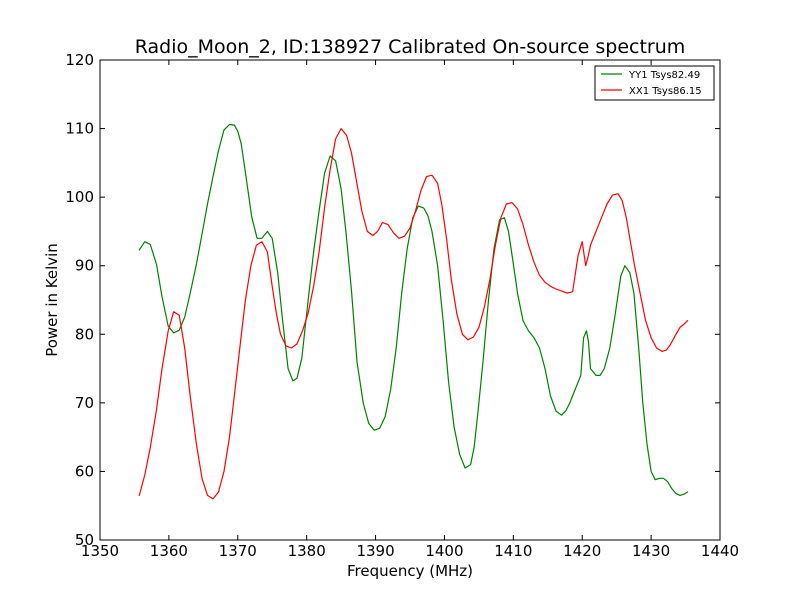 This screenshot has width=800, height=600. Describe the element at coordinates (444, 551) in the screenshot. I see `x-tick-label: 1400` at that location.